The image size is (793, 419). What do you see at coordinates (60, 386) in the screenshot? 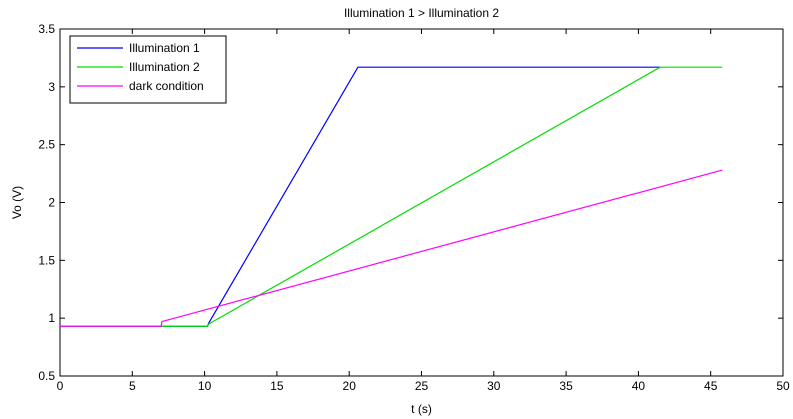
I see `x-tick-label: 0` at bounding box center [60, 386].